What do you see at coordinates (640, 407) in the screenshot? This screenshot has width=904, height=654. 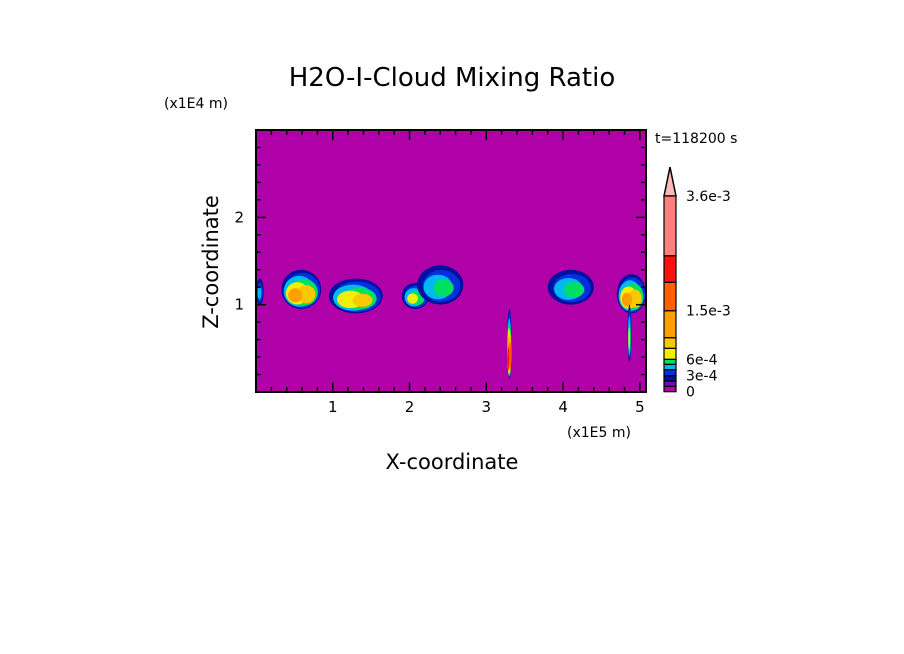 I see `x-tick-label: 5` at bounding box center [640, 407].